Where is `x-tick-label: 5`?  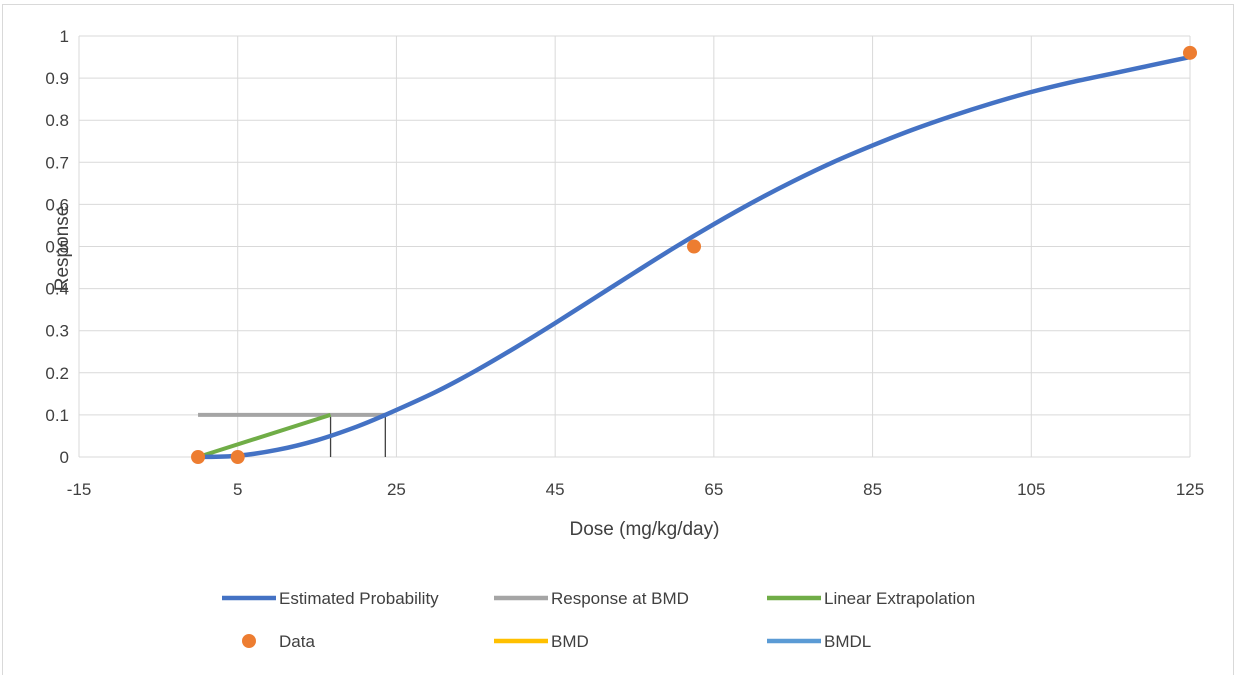
x-tick-label: 5 is located at coordinates (237, 489).